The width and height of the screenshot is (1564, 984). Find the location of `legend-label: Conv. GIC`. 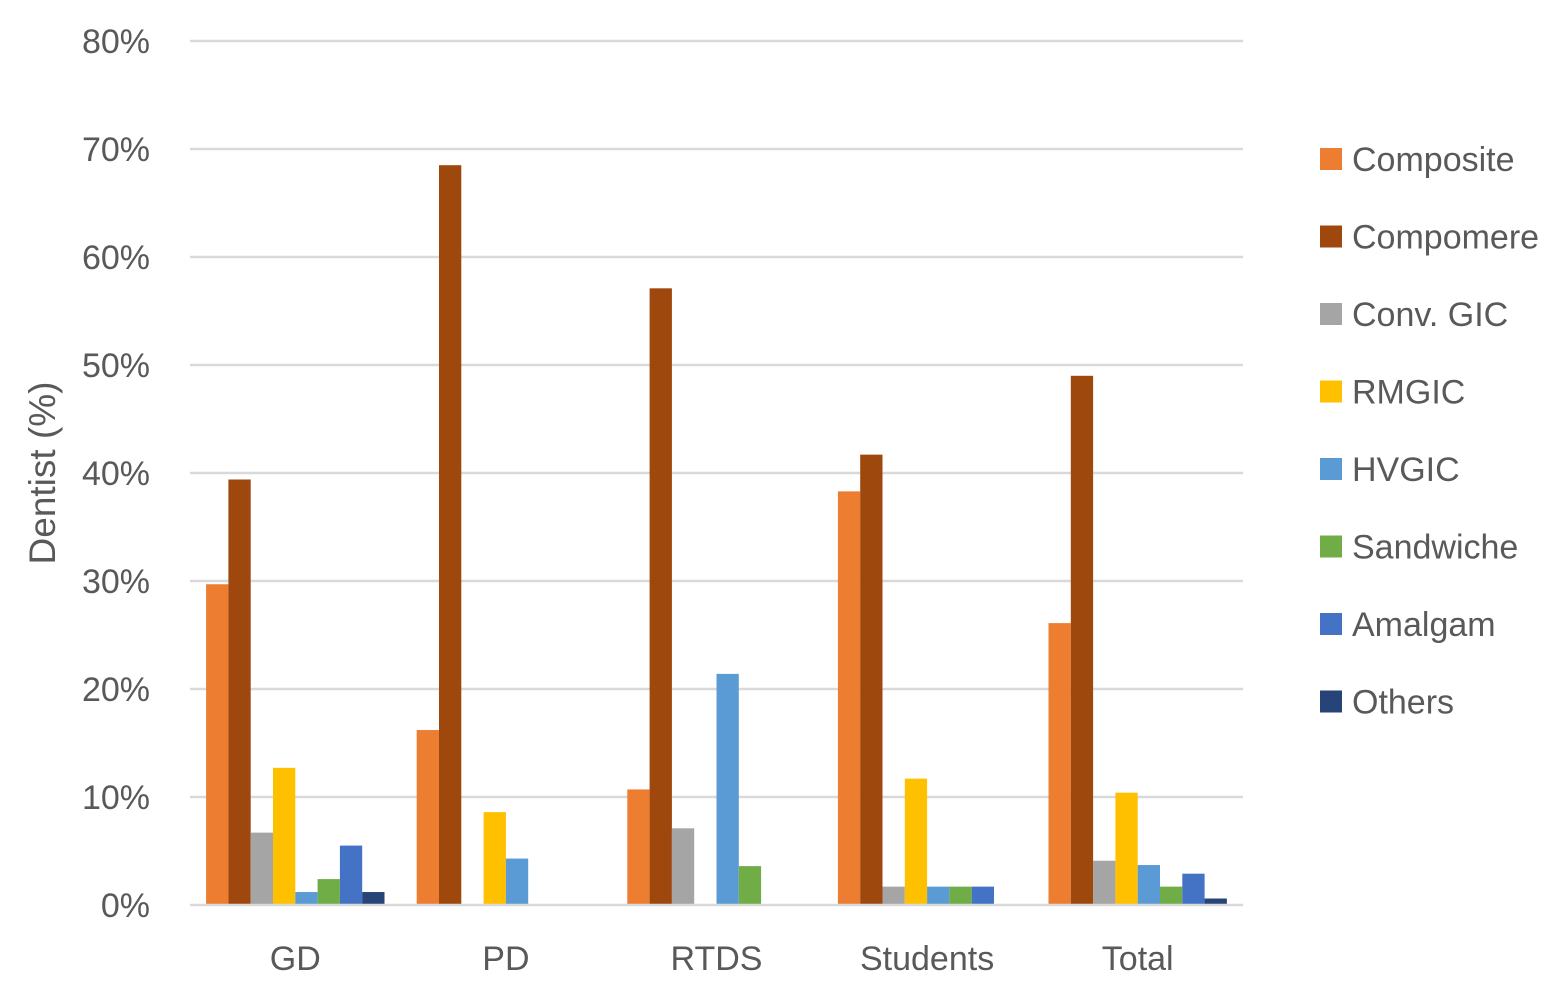

legend-label: Conv. GIC is located at coordinates (1430, 315).